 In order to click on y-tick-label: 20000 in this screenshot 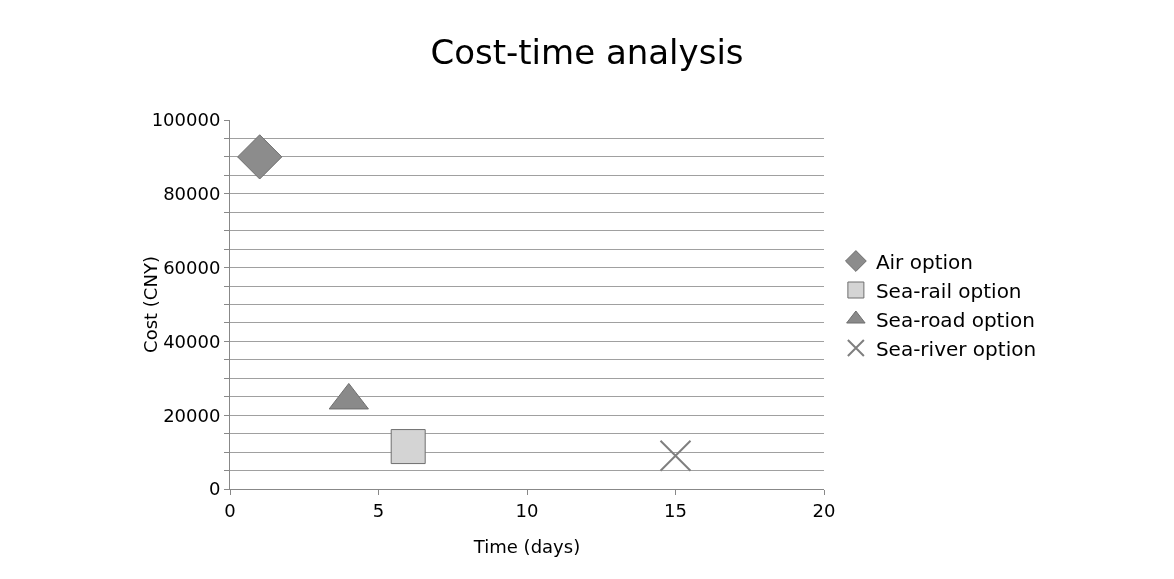, I will do `click(192, 415)`.